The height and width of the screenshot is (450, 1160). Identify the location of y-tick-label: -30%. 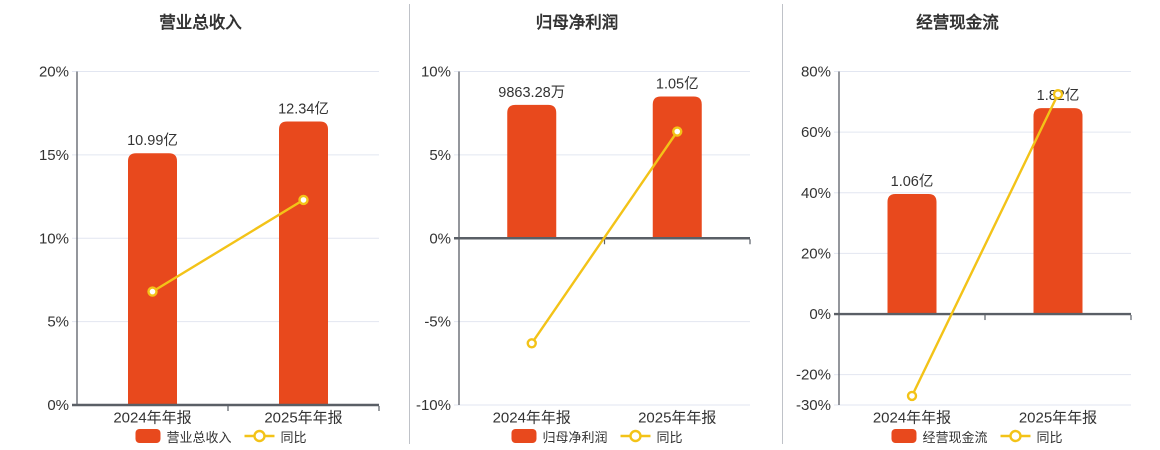
(813, 405).